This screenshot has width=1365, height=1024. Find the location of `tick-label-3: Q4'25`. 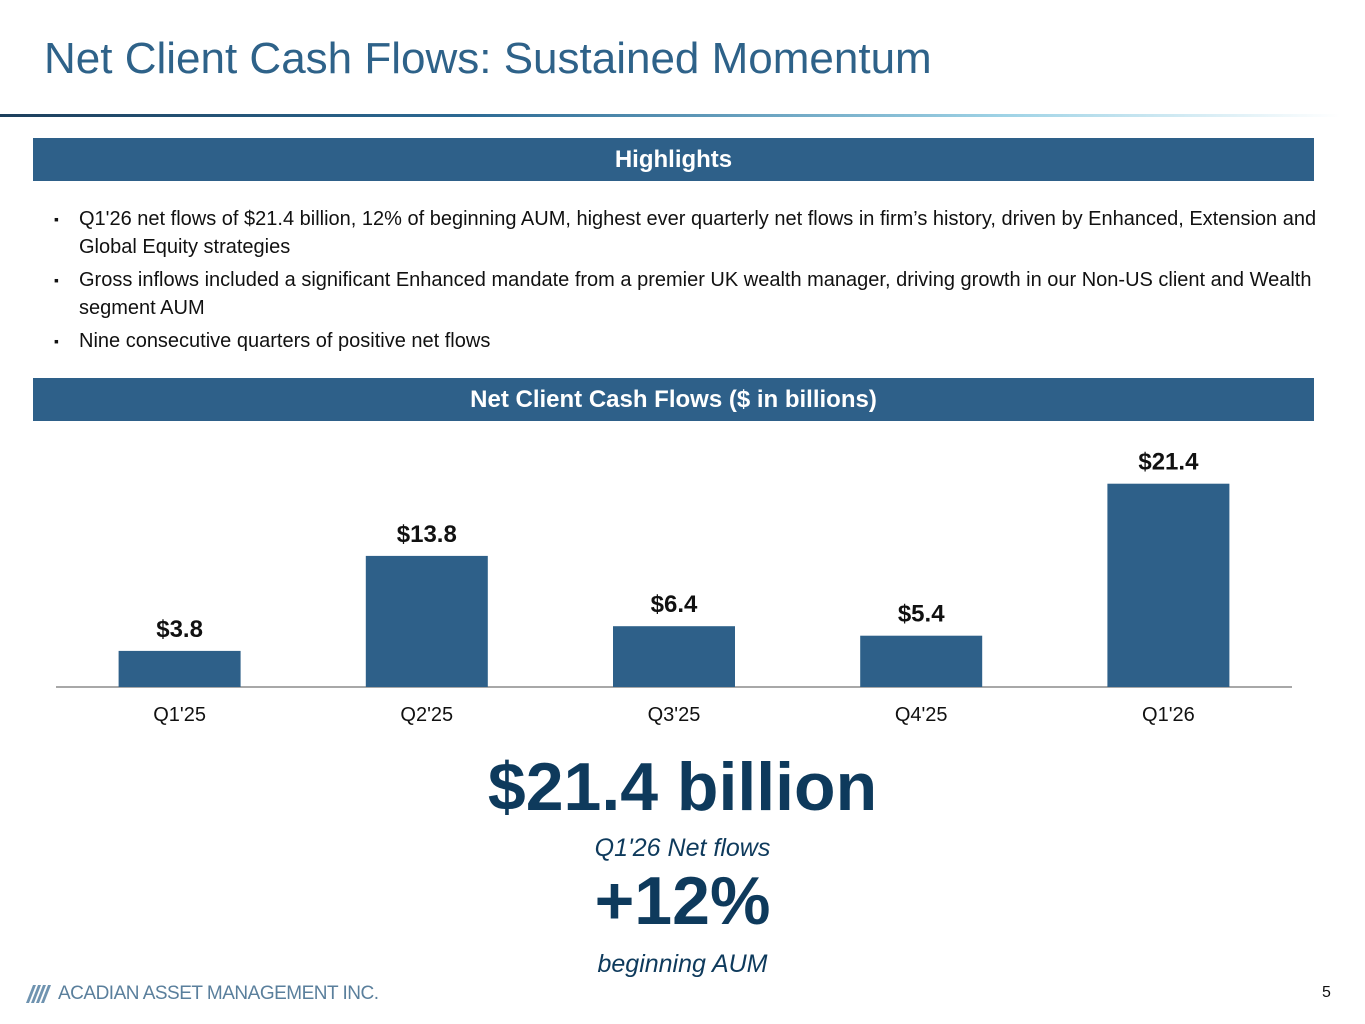

tick-label-3: Q4'25 is located at coordinates (921, 715).